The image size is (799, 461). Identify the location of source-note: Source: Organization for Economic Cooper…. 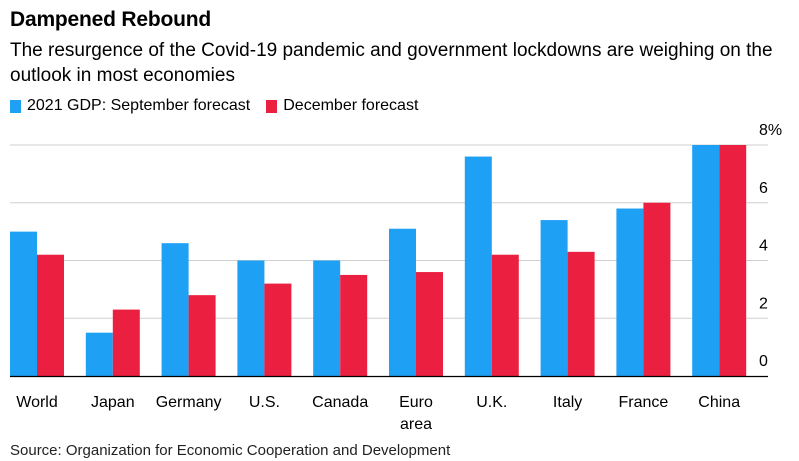
(230, 450).